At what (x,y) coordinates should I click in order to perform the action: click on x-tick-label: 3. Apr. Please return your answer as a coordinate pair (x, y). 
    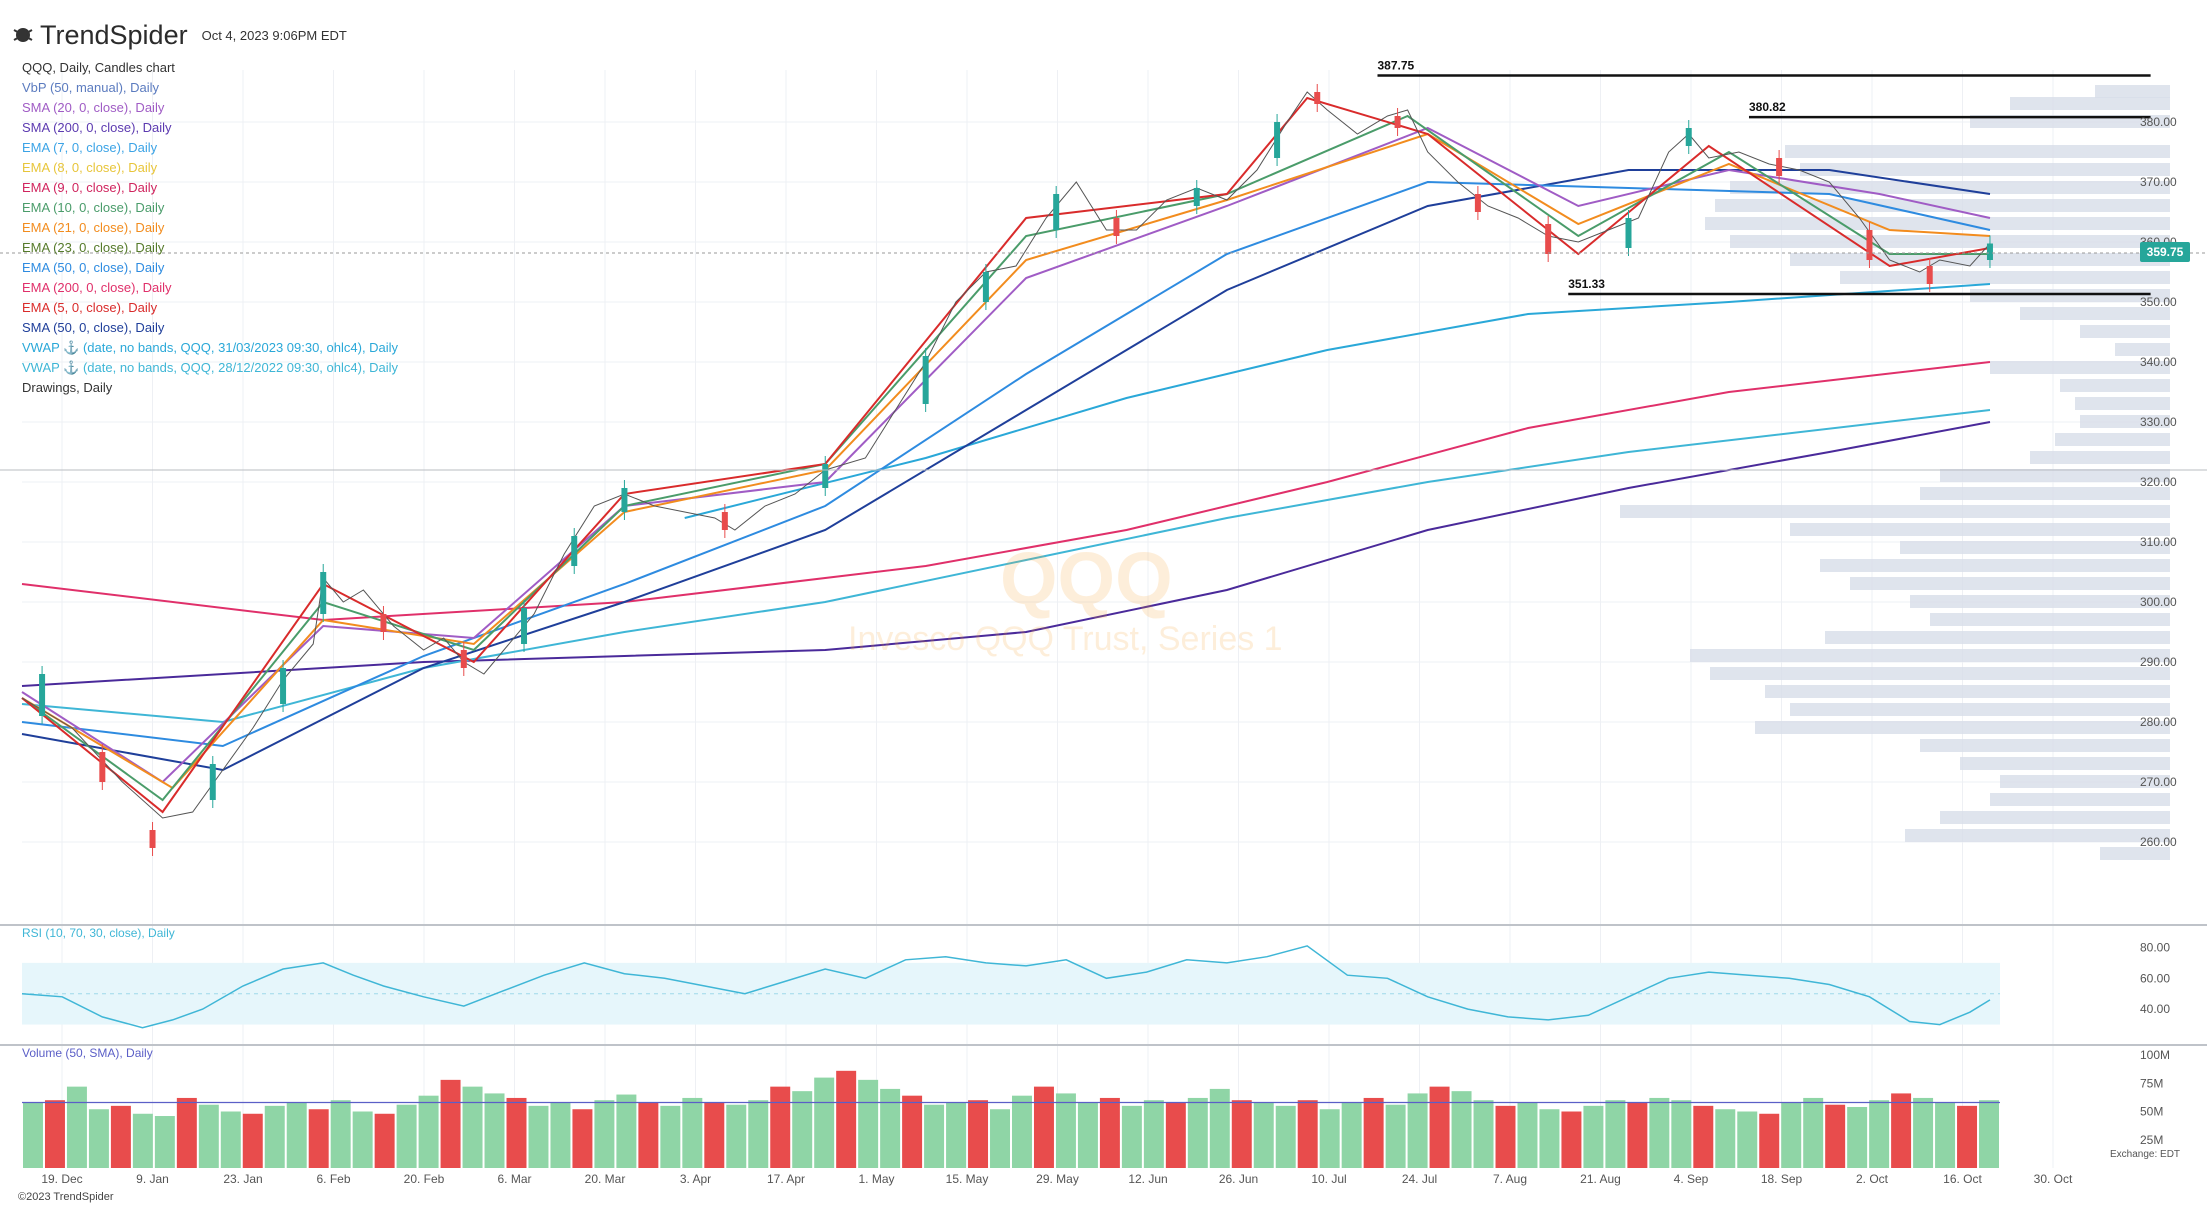
    Looking at the image, I should click on (695, 1179).